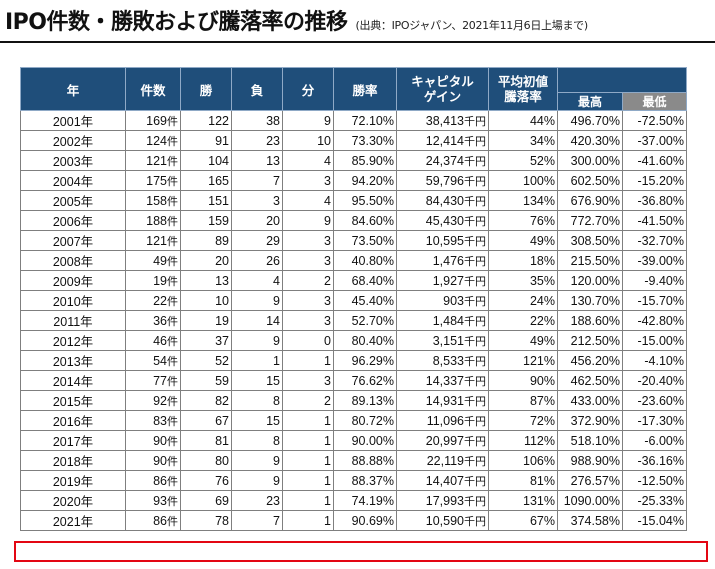 Image resolution: width=715 pixels, height=569 pixels. What do you see at coordinates (590, 480) in the screenshot?
I see `cell-max: 276.57%` at bounding box center [590, 480].